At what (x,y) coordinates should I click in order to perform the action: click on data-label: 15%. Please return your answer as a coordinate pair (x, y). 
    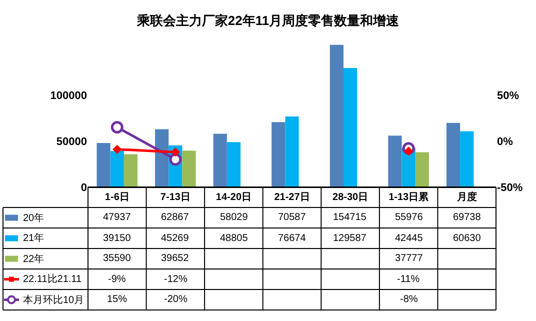
    Looking at the image, I should click on (117, 299).